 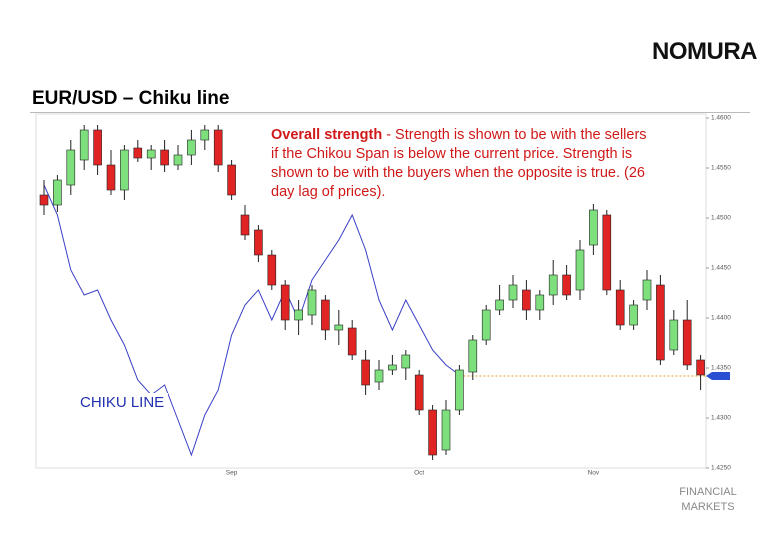 I want to click on y-tick-label: 1.4300, so click(x=721, y=418).